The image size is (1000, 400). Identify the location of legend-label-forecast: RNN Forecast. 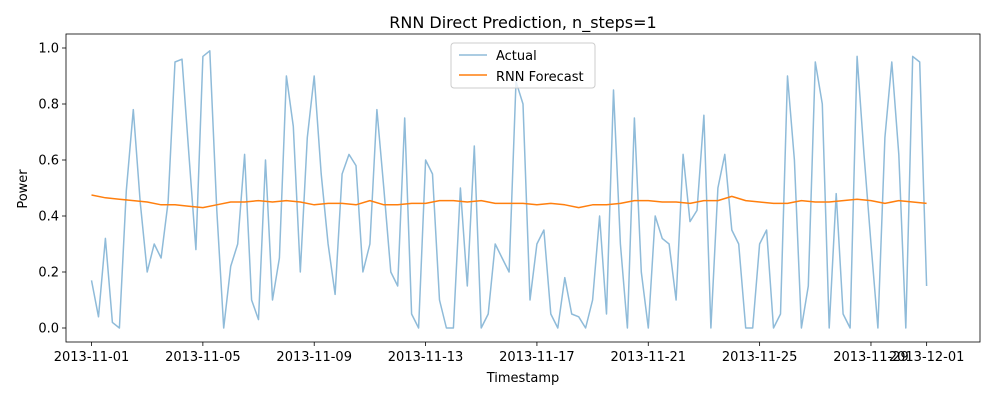
(540, 77).